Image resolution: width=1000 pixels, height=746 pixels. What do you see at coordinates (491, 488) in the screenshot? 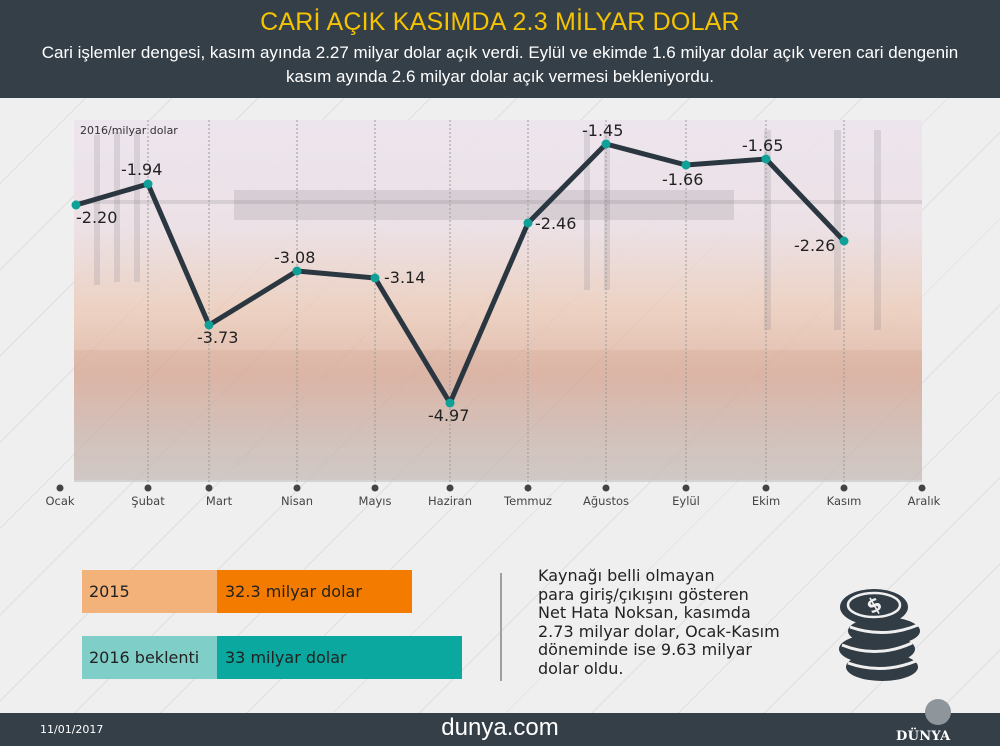
I see `x-axis-ticks` at bounding box center [491, 488].